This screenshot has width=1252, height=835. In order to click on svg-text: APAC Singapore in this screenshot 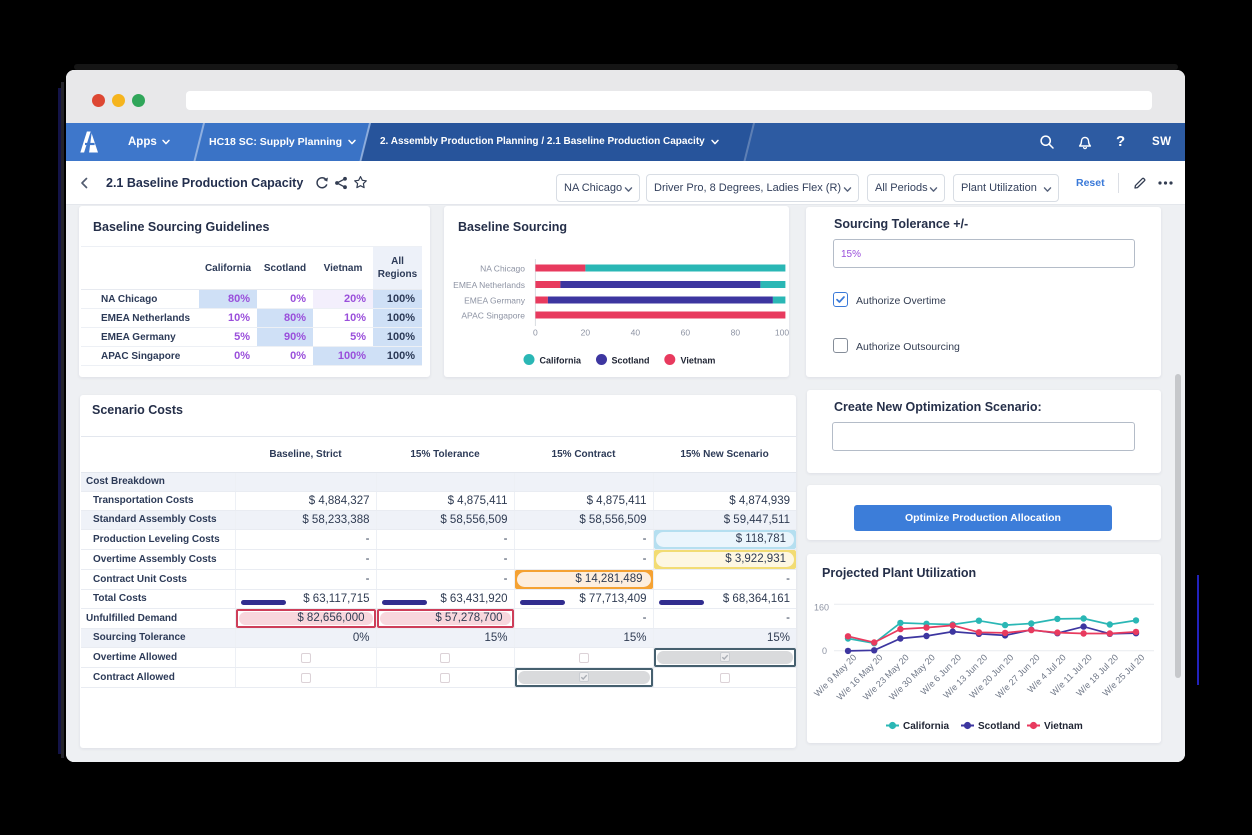, I will do `click(493, 316)`.